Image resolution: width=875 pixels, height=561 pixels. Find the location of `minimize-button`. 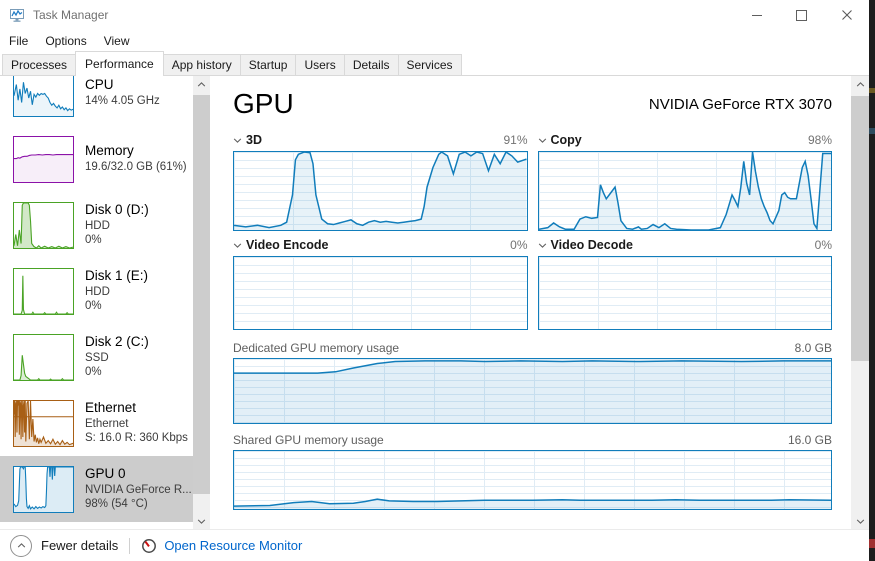

minimize-button is located at coordinates (756, 15).